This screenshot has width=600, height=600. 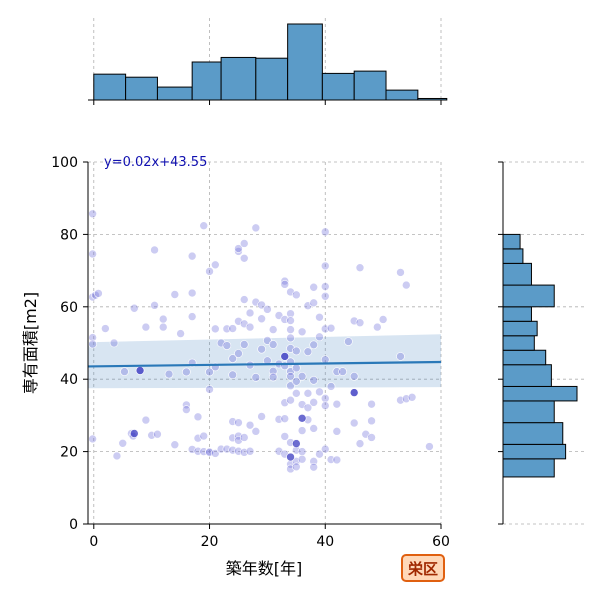 What do you see at coordinates (64, 163) in the screenshot?
I see `y-tick-label: 100` at bounding box center [64, 163].